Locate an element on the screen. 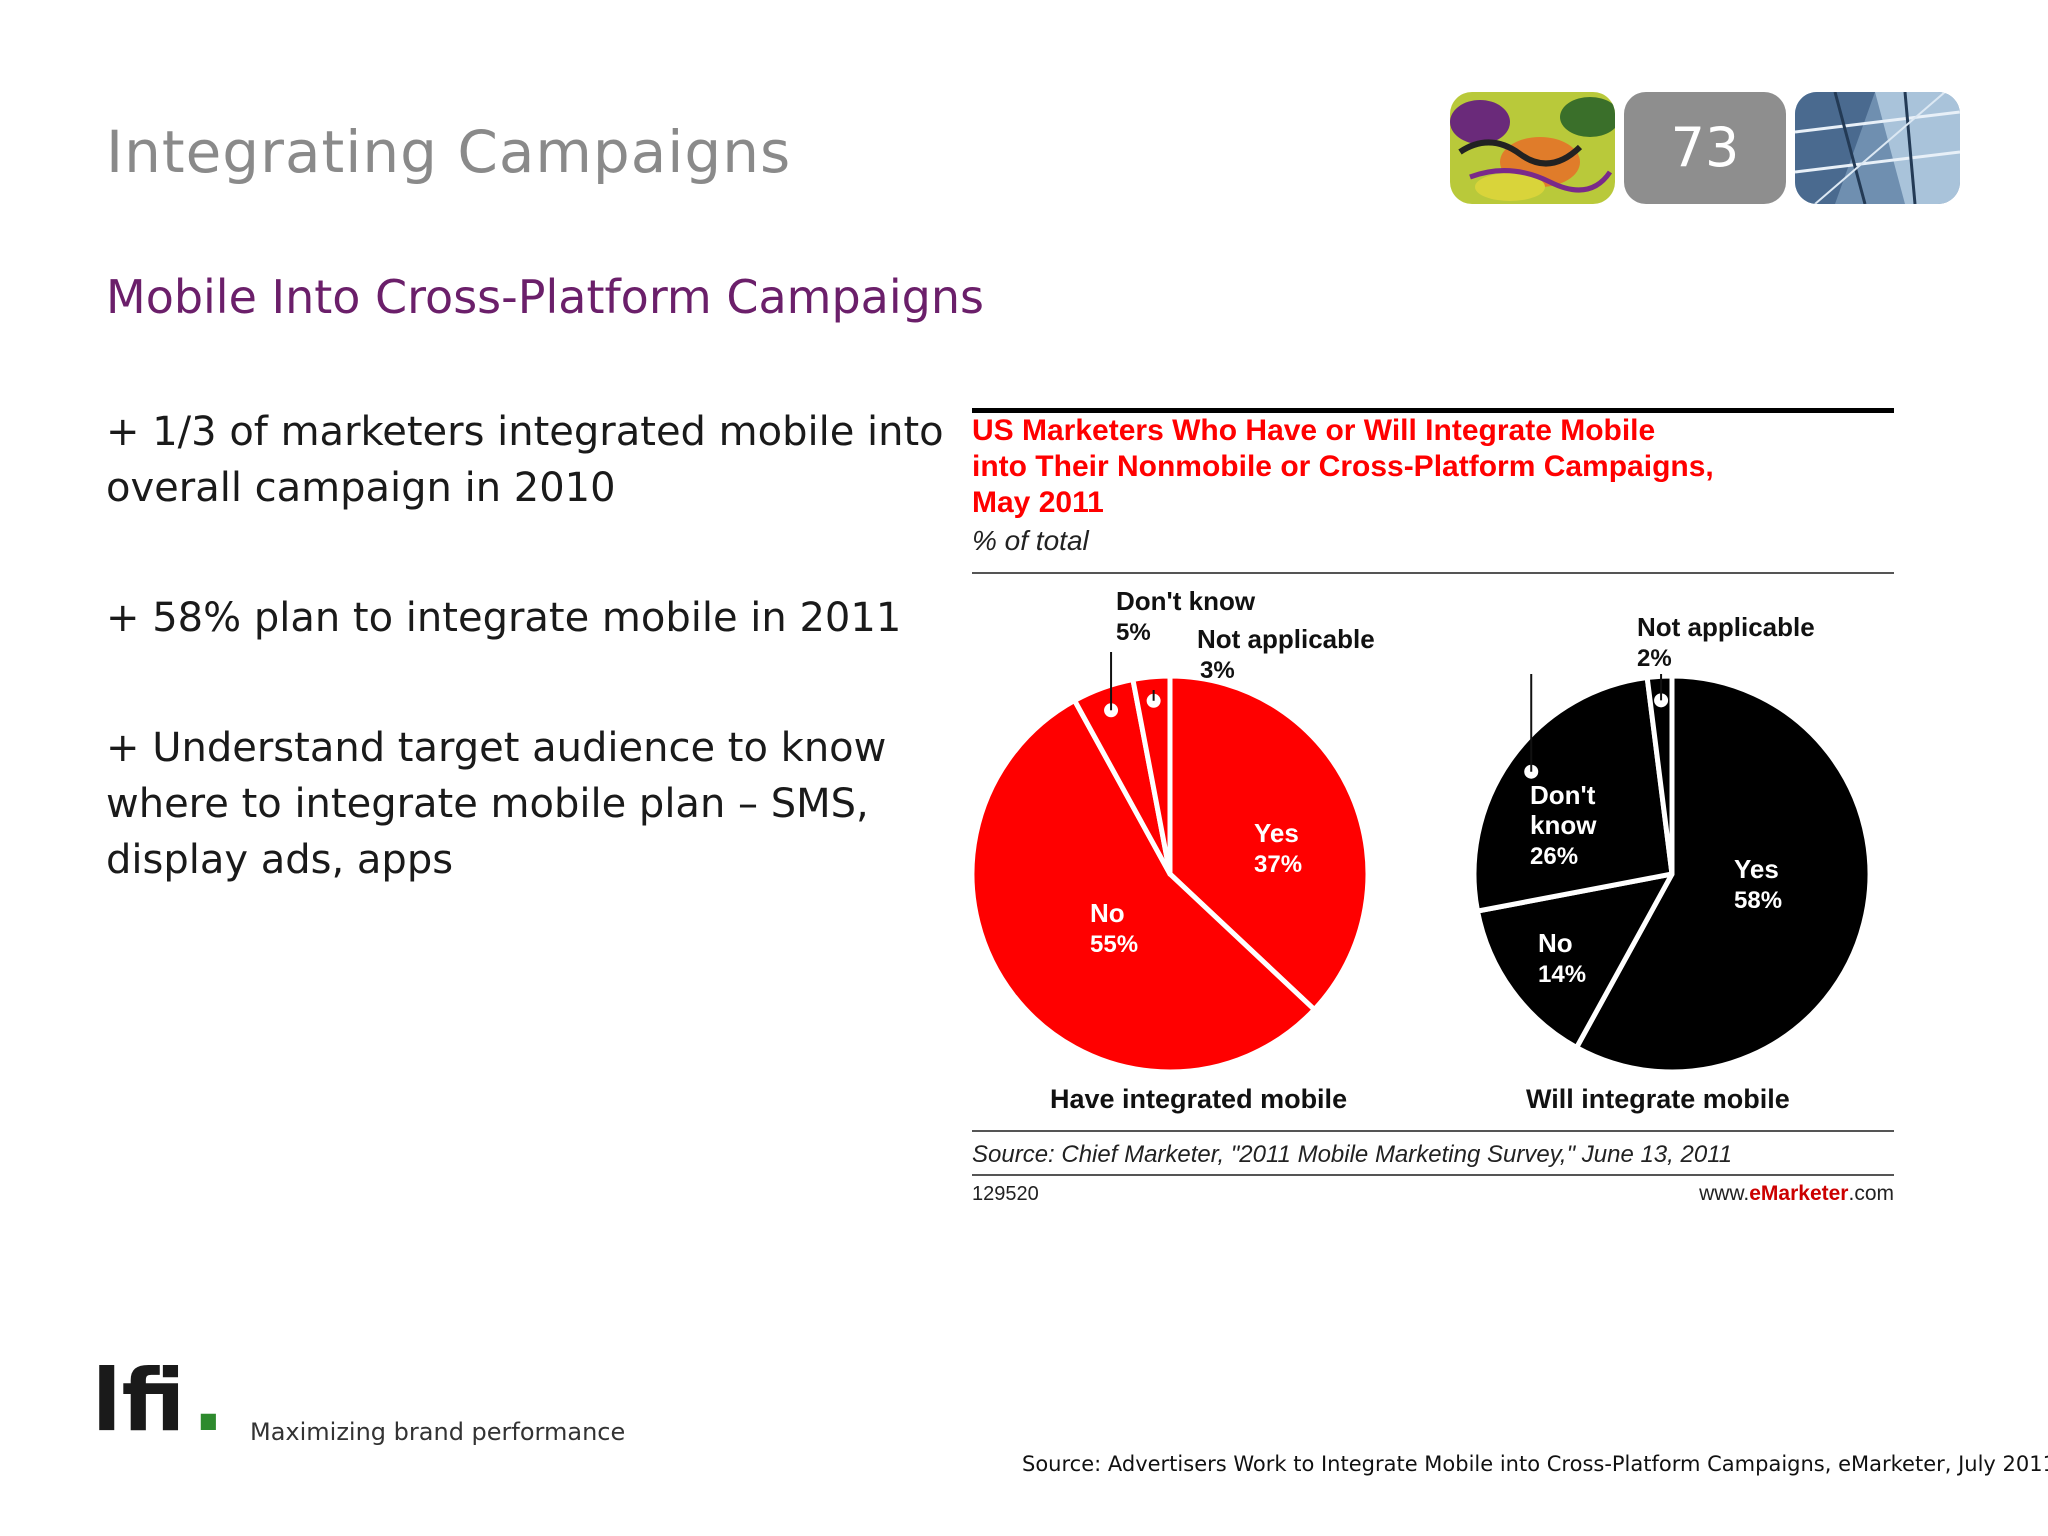 This screenshot has width=2048, height=1536. pie-caption: Have integrated mobile is located at coordinates (1198, 1099).